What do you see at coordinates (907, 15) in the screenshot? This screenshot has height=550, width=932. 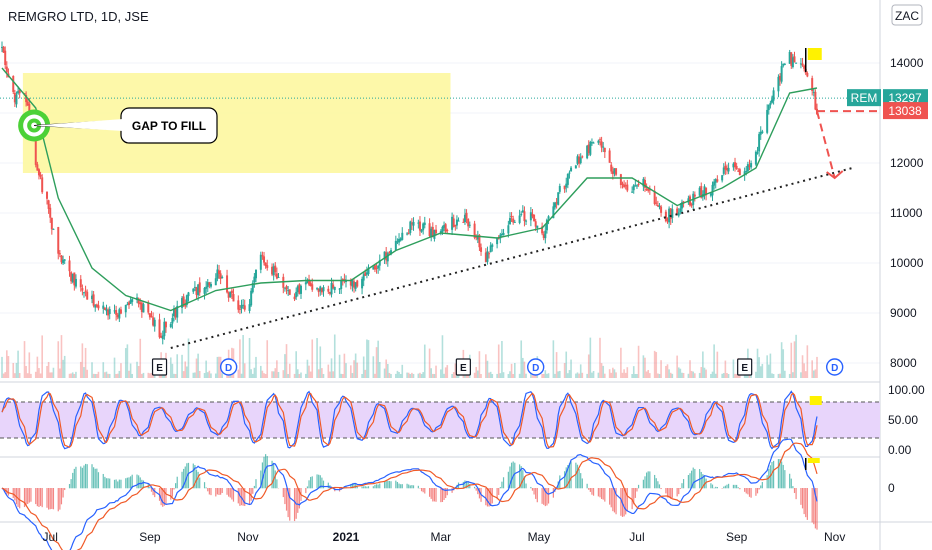 I see `currency-badge: ZAC` at bounding box center [907, 15].